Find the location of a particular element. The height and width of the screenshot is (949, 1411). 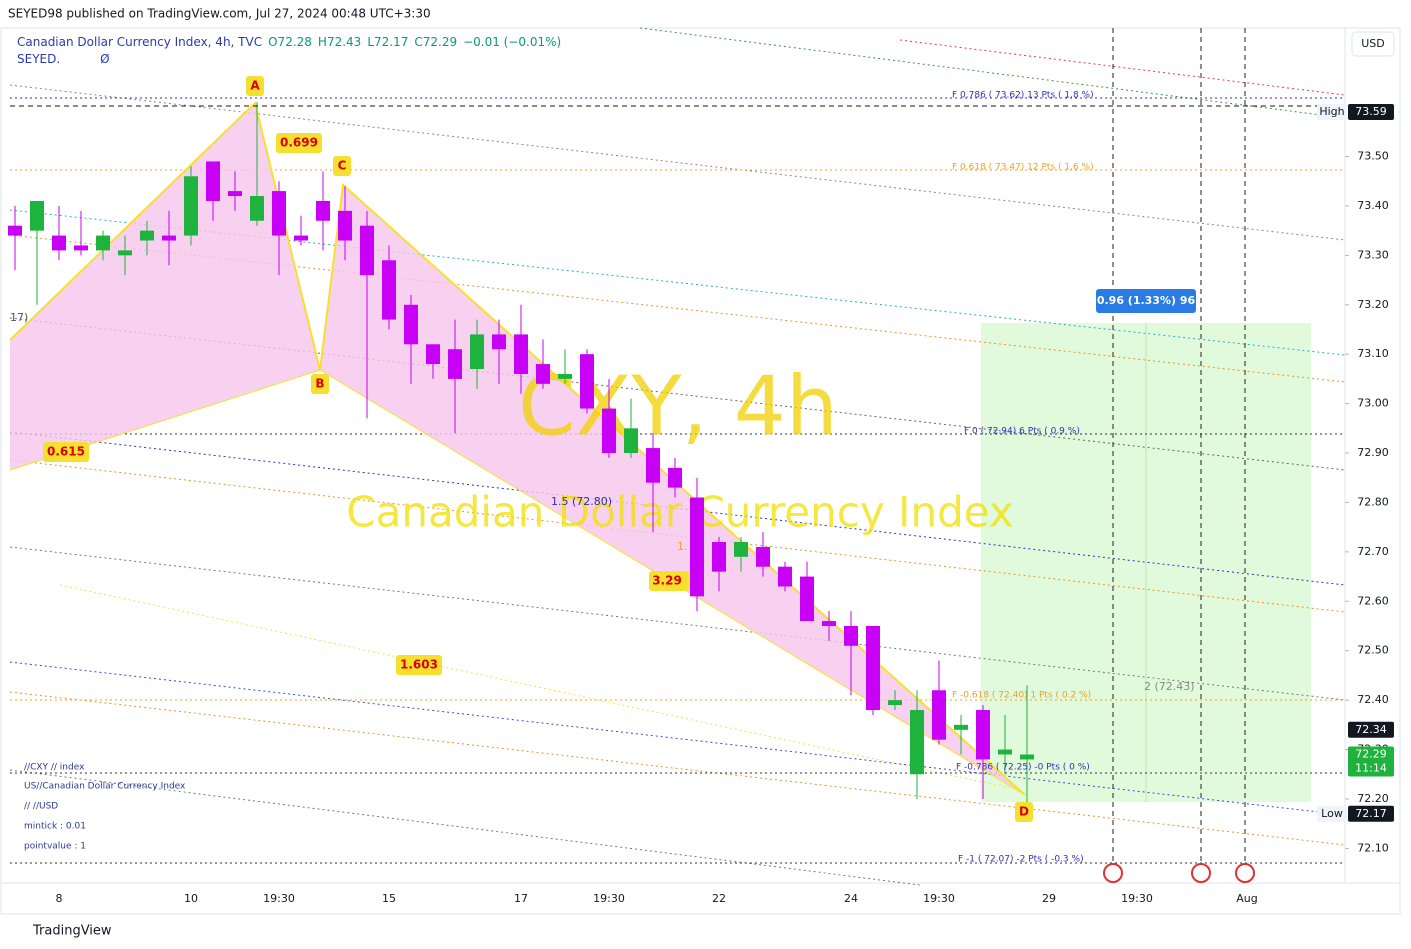

currency-label: USD is located at coordinates (1373, 43).